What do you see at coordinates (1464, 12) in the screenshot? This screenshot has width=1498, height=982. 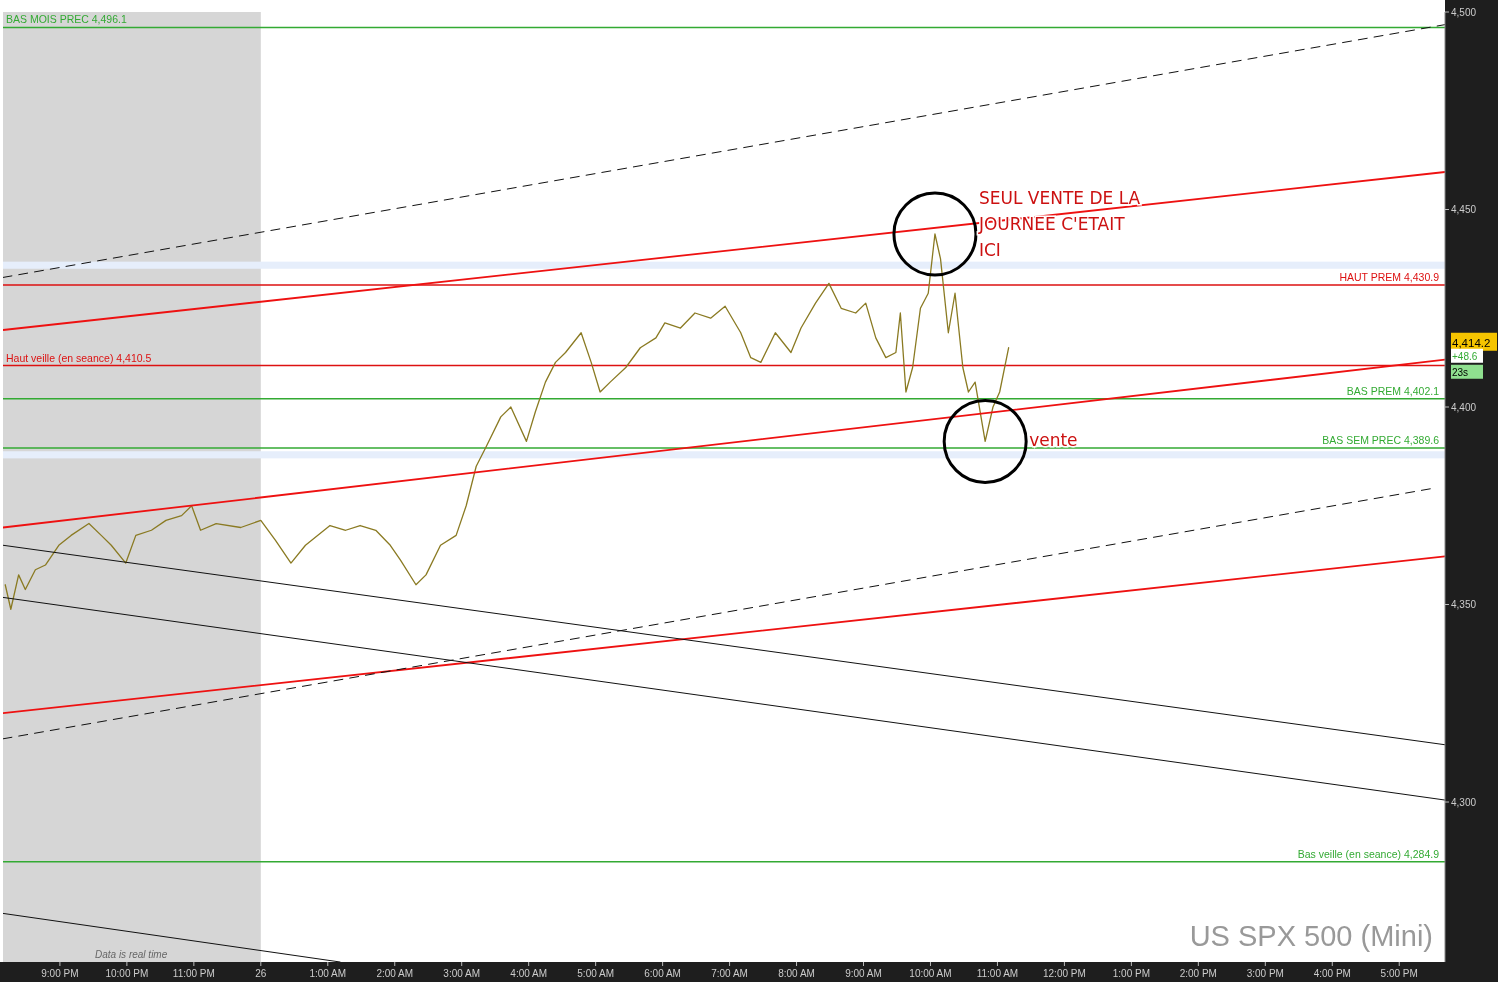 I see `y-tick-label: 4,500` at bounding box center [1464, 12].